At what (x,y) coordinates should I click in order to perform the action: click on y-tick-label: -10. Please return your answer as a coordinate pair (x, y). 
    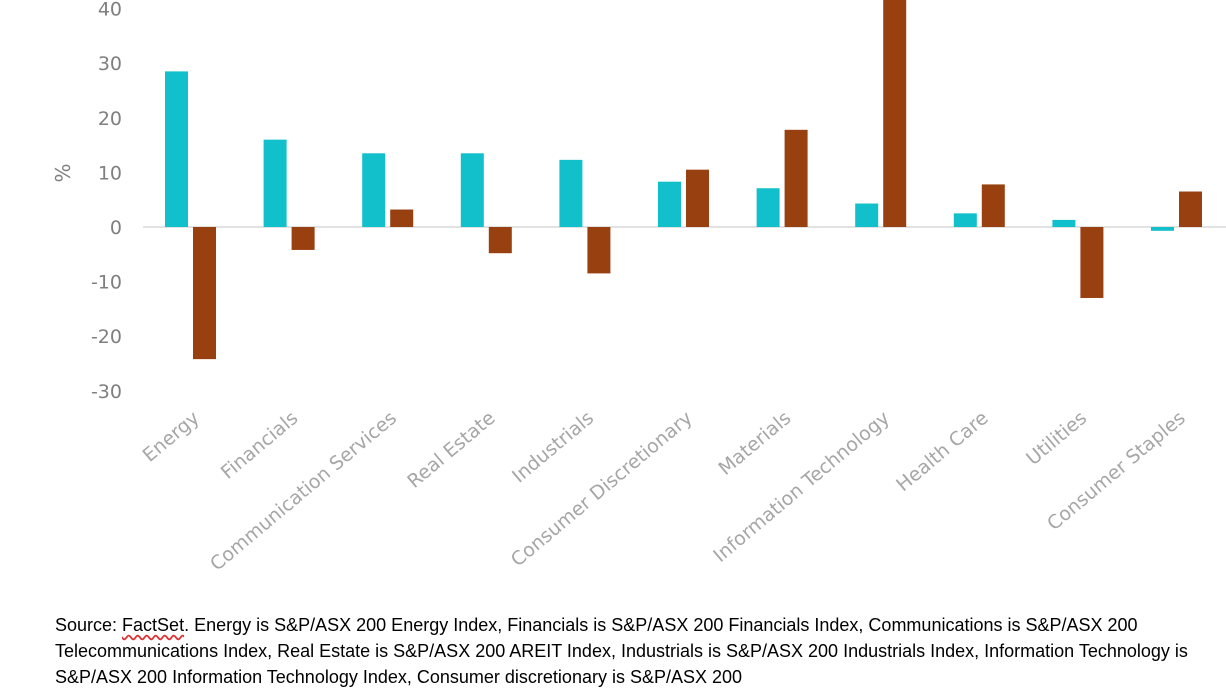
    Looking at the image, I should click on (106, 283).